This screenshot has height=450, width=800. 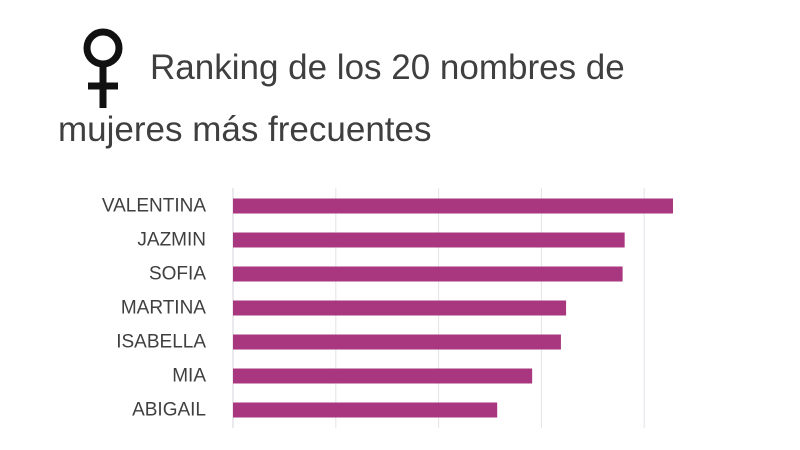 I want to click on bar-jazmin, so click(x=429, y=240).